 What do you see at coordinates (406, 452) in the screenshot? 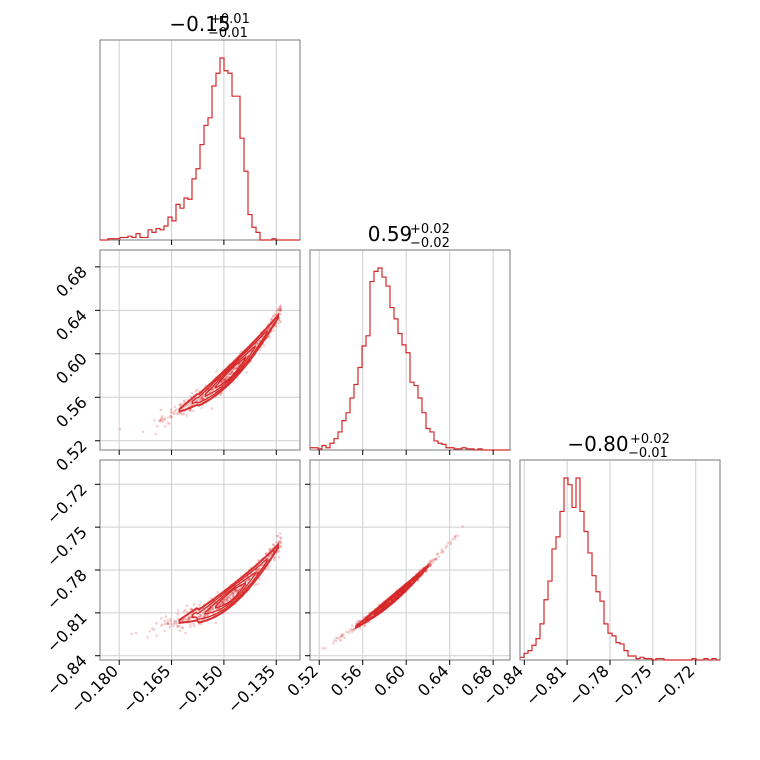
I see `panel-hist-1-ticks` at bounding box center [406, 452].